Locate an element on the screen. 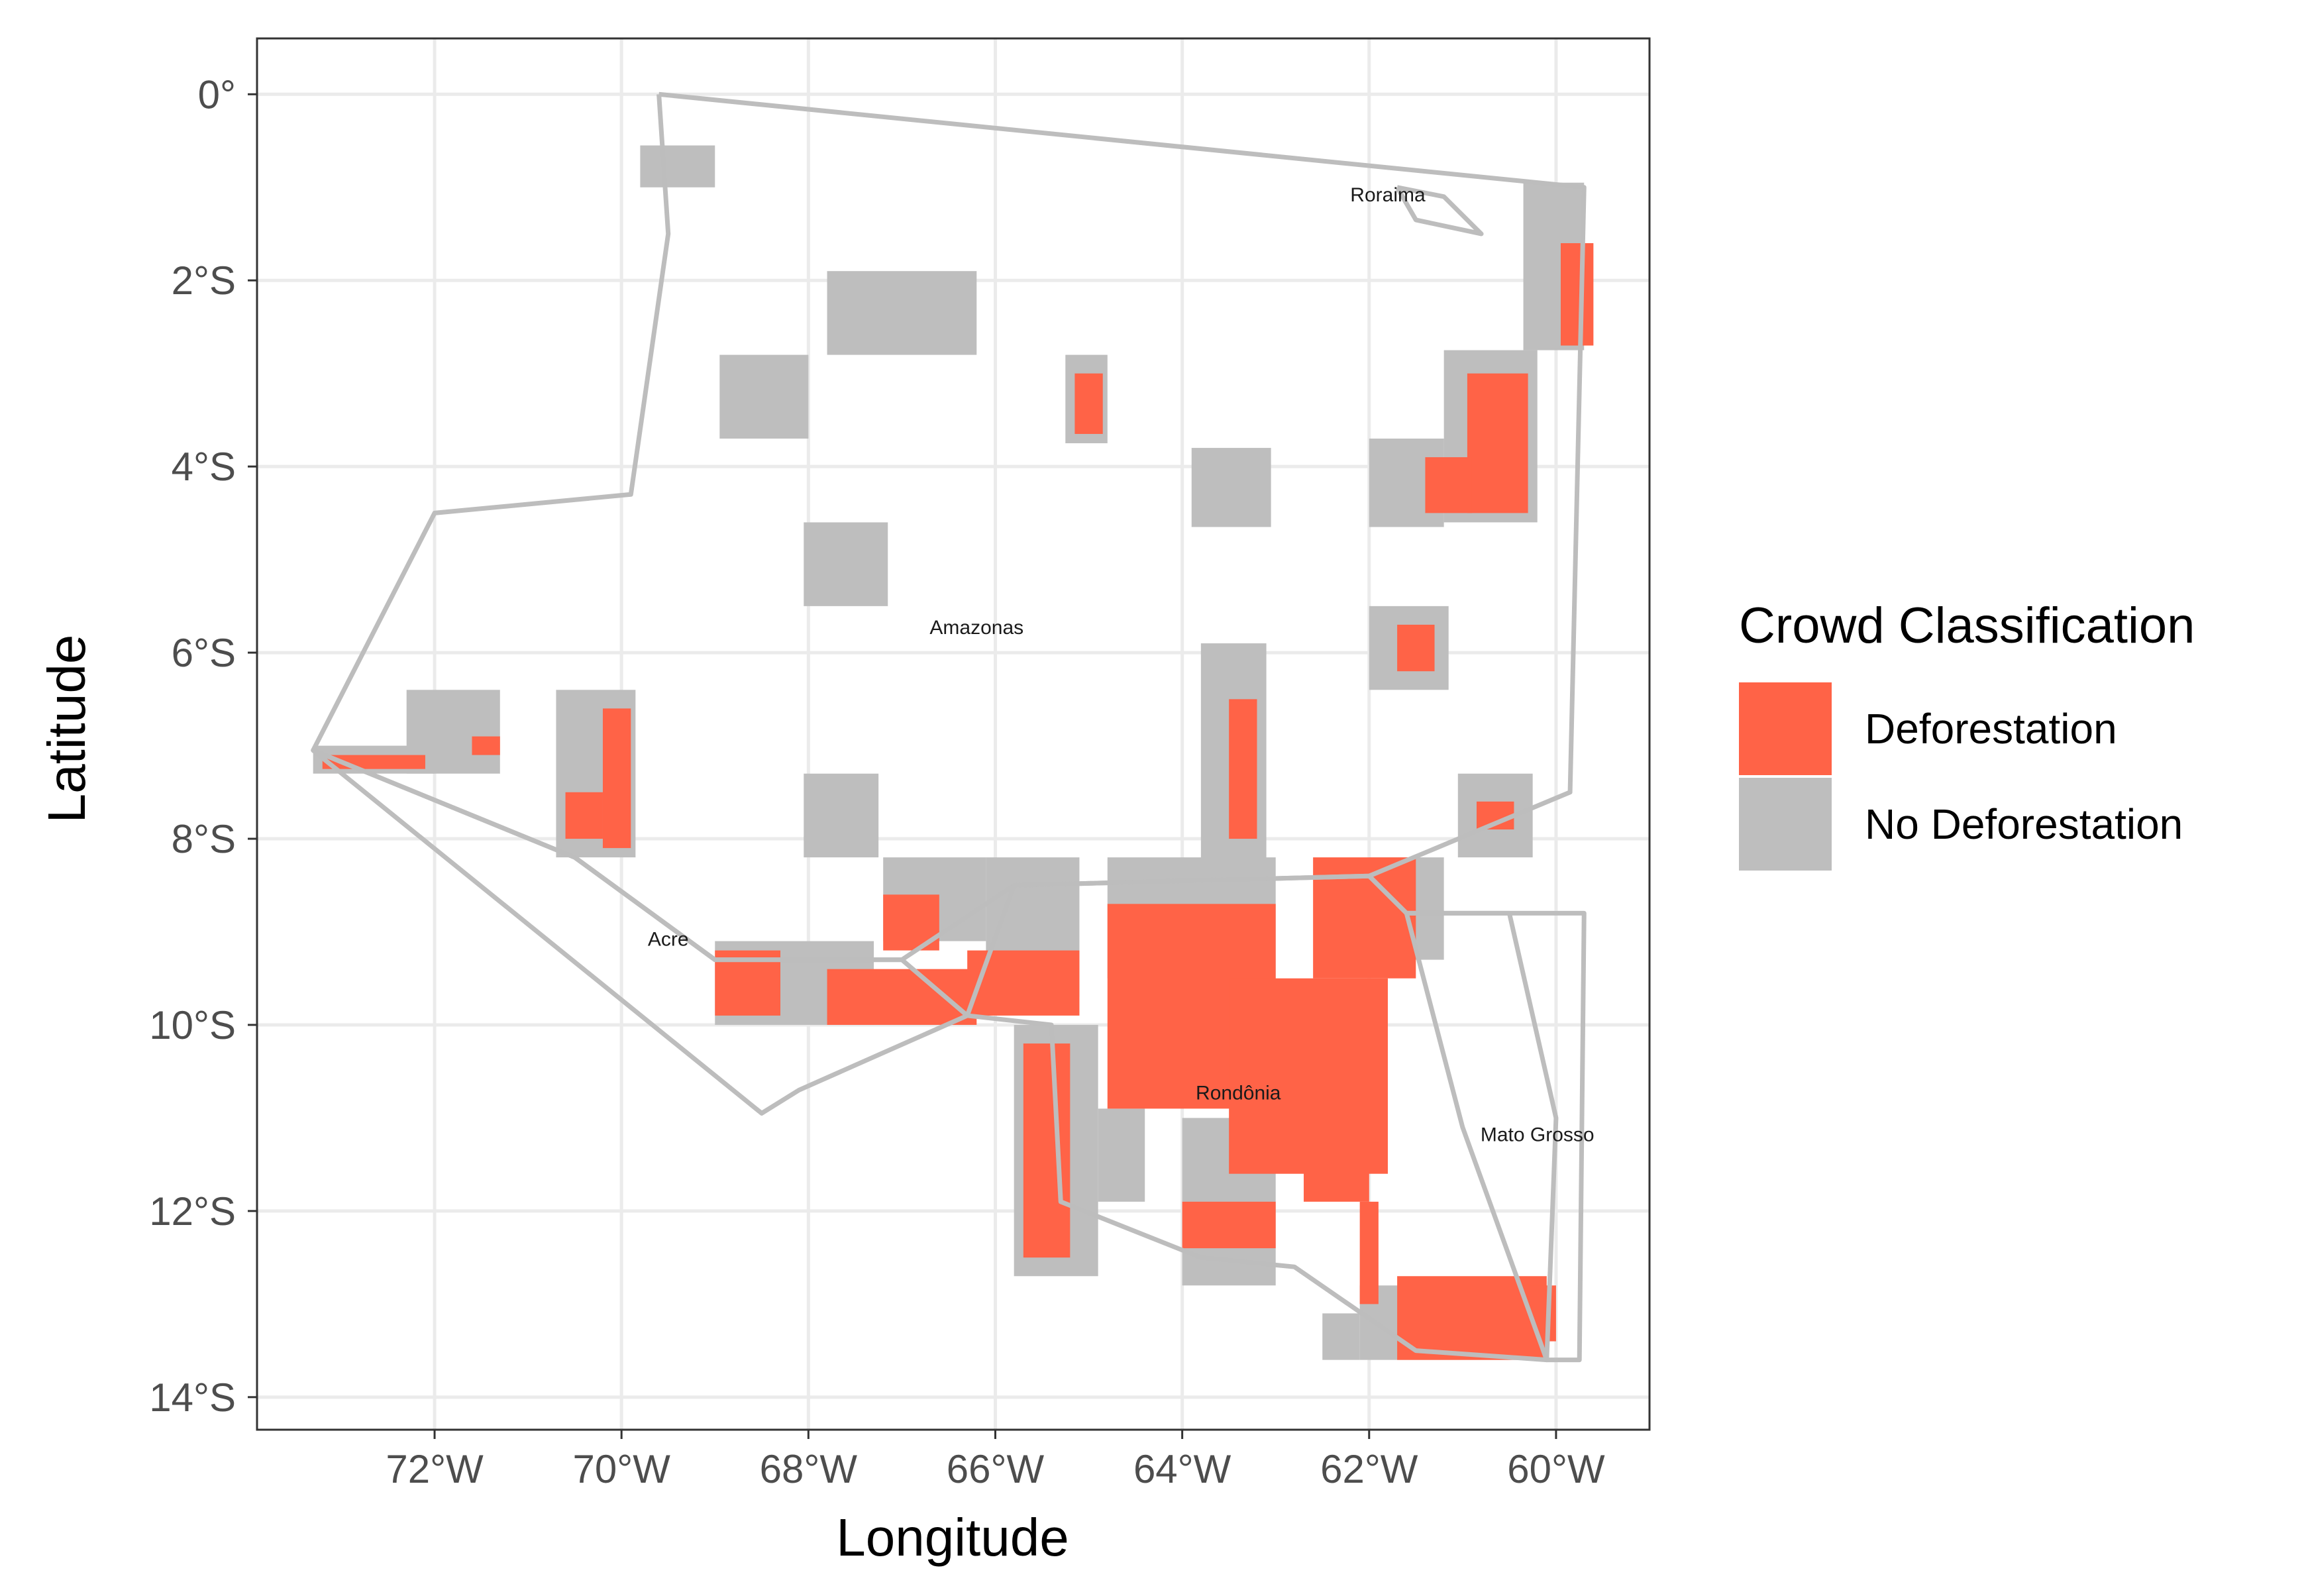 Image resolution: width=2304 pixels, height=1596 pixels. y-axis-title: Latitude is located at coordinates (66, 729).